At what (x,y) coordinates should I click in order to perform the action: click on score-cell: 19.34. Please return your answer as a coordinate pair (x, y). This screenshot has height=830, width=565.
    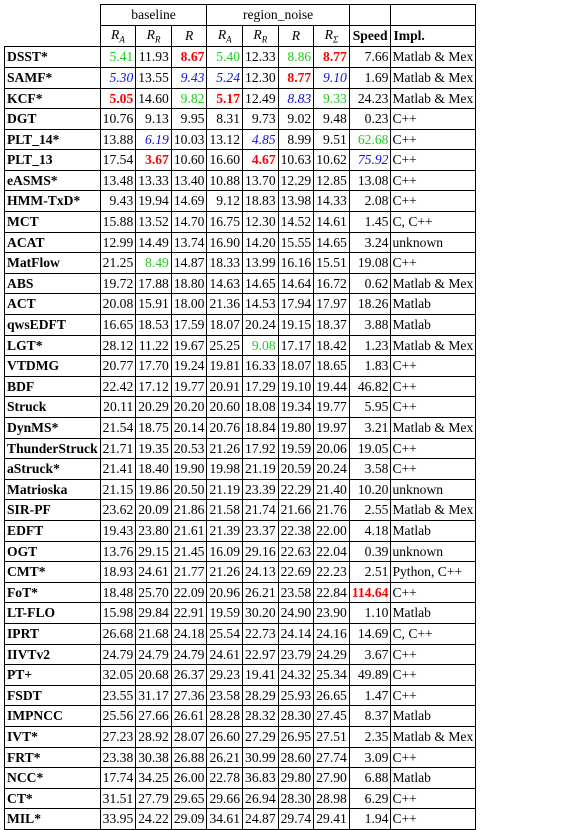
    Looking at the image, I should click on (296, 407).